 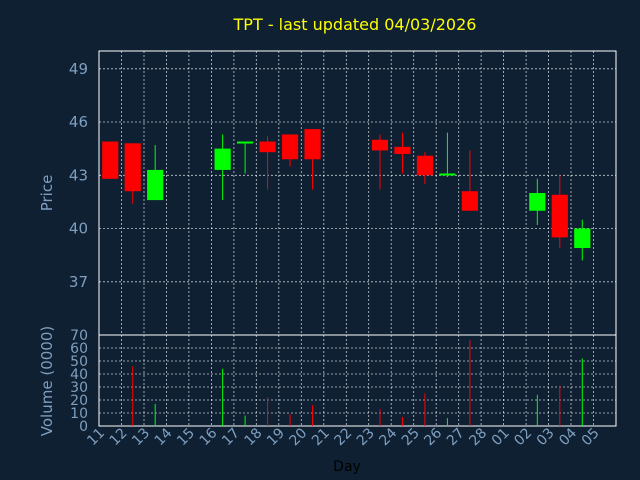 What do you see at coordinates (119, 437) in the screenshot?
I see `x-tick-label: 12` at bounding box center [119, 437].